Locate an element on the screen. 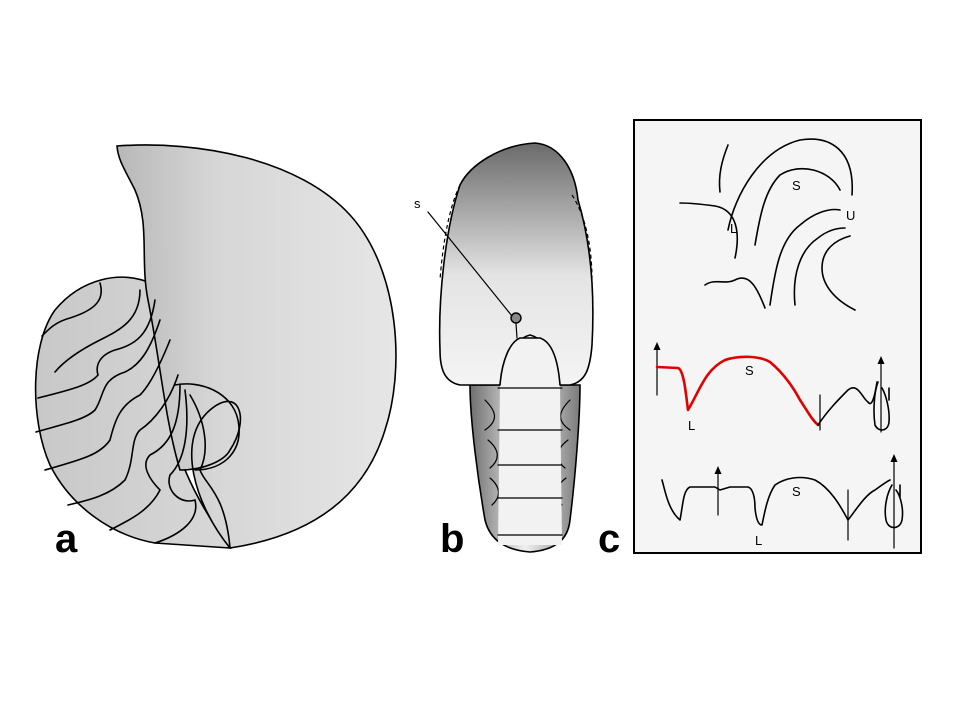 This screenshot has height=720, width=960. siphuncle-label: s is located at coordinates (417, 203).